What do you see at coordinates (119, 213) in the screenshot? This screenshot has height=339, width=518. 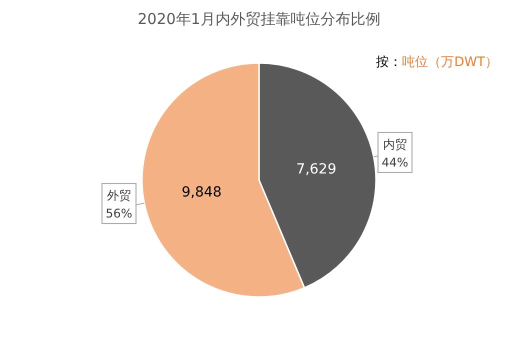 I see `text: 56%` at bounding box center [119, 213].